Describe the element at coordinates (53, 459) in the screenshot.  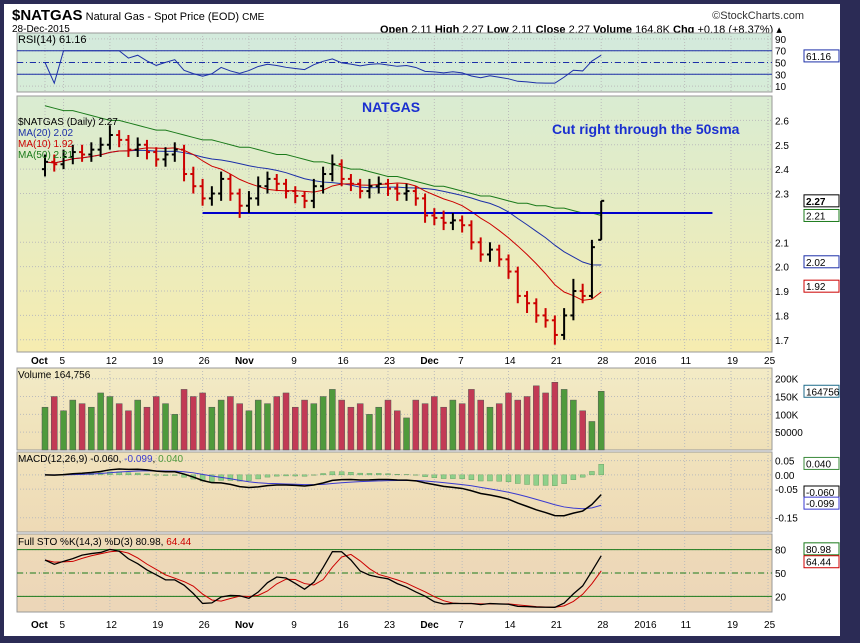
I see `macd-label: MACD(12,26,9)` at that location.